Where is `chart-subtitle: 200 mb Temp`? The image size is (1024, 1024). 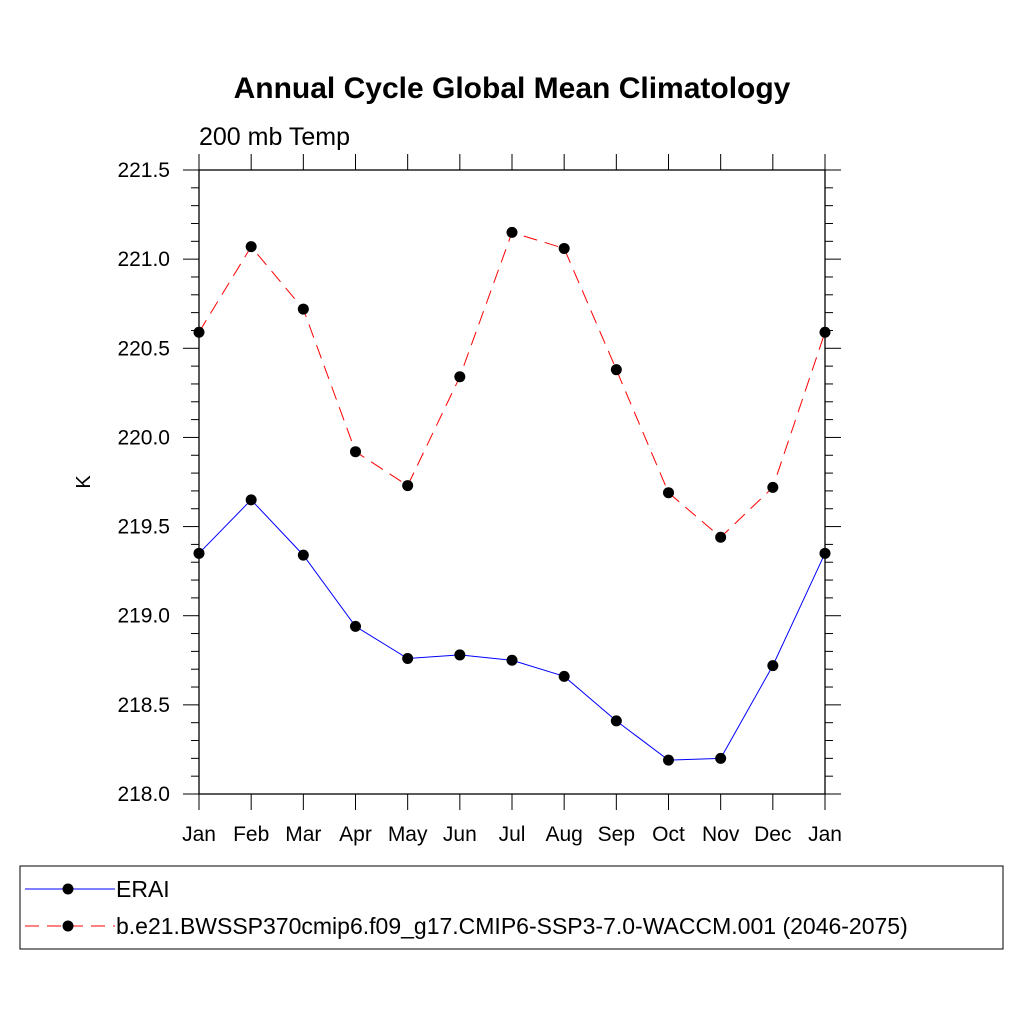 chart-subtitle: 200 mb Temp is located at coordinates (274, 137).